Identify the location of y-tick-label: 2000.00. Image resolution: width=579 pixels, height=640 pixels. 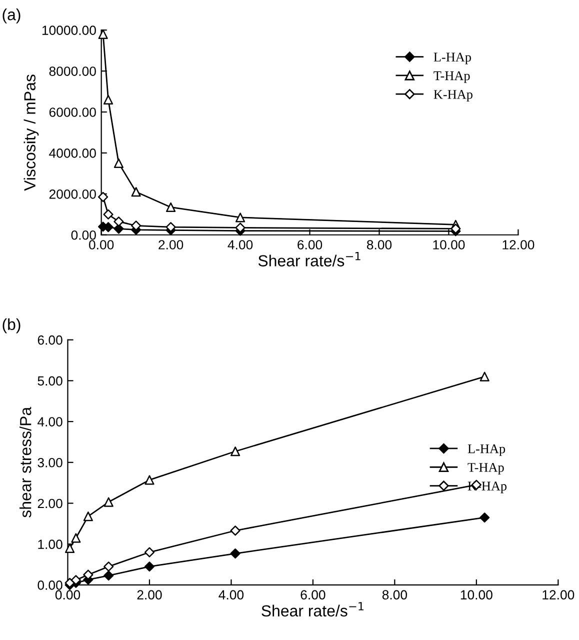
(72, 194).